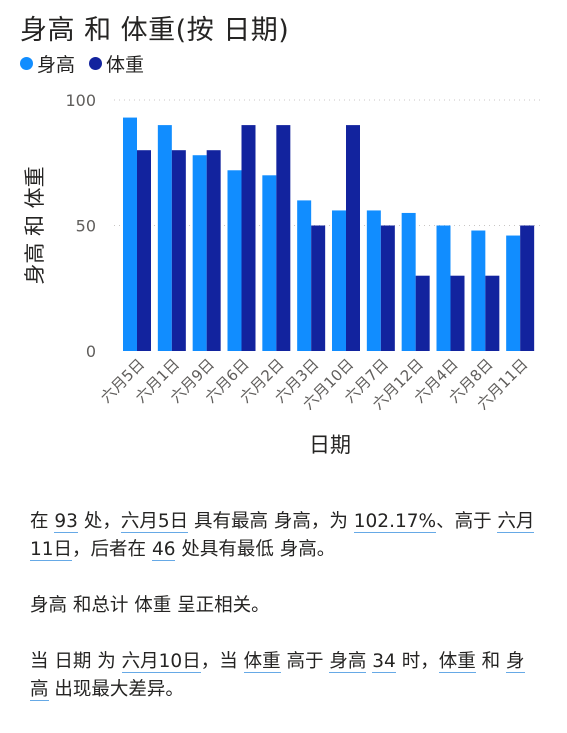  I want to click on narrative-text: 具有最高 身高，为, so click(271, 521).